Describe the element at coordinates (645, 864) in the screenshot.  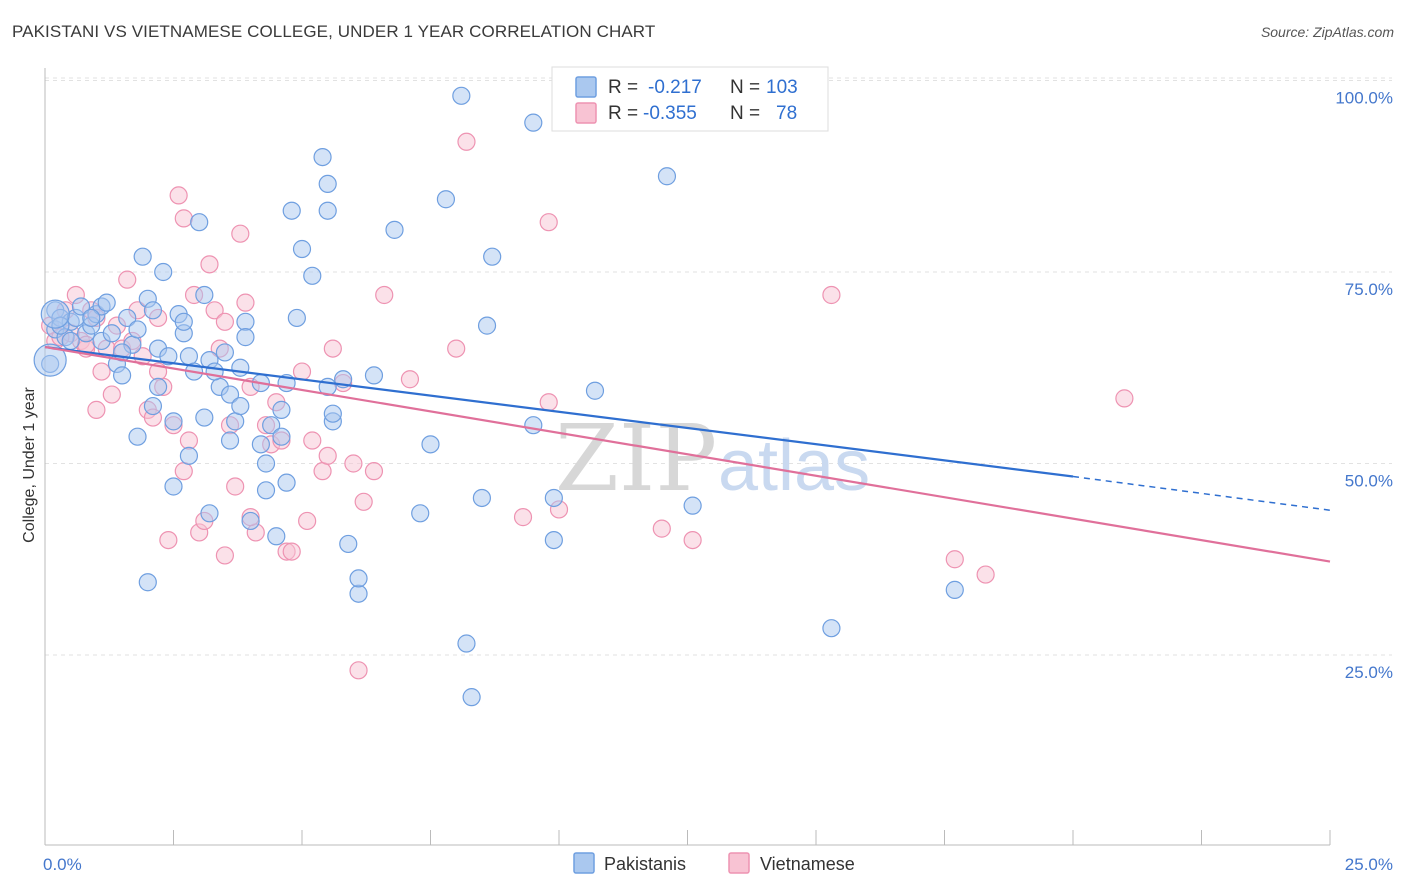
I see `bottom-legend-pakistanis: Pakistanis` at that location.